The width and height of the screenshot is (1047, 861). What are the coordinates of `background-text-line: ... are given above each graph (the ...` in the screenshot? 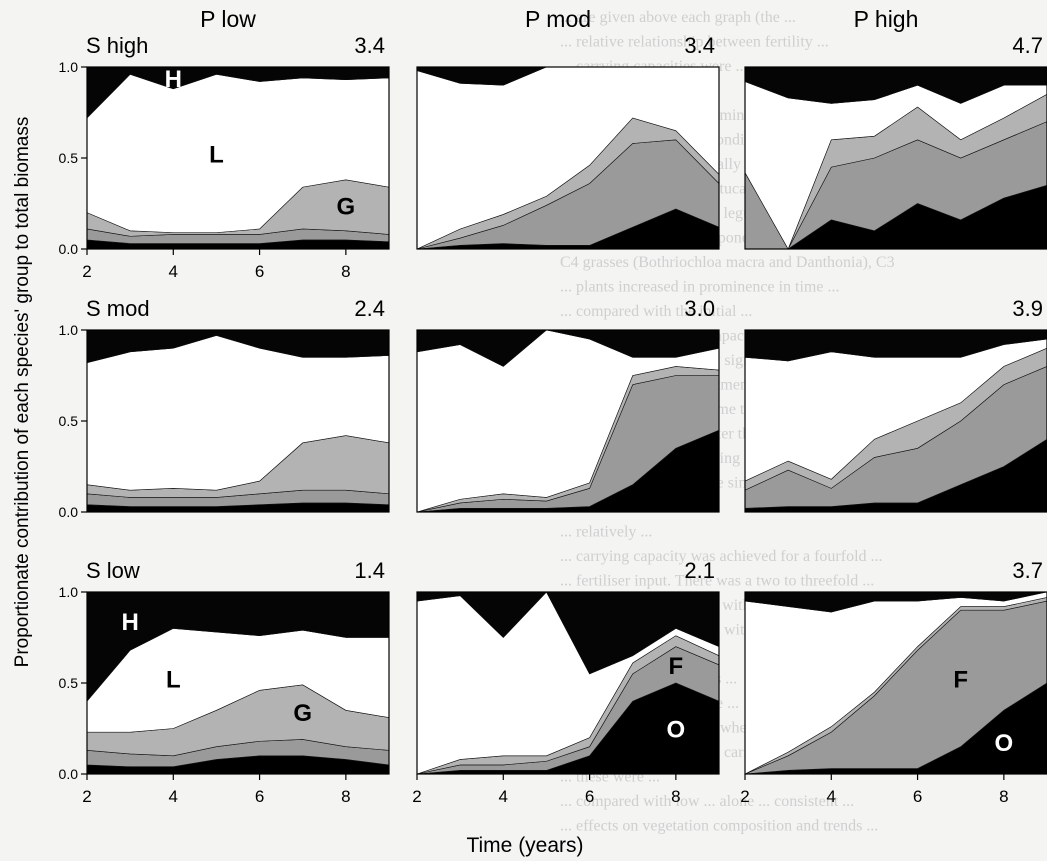 It's located at (678, 17).